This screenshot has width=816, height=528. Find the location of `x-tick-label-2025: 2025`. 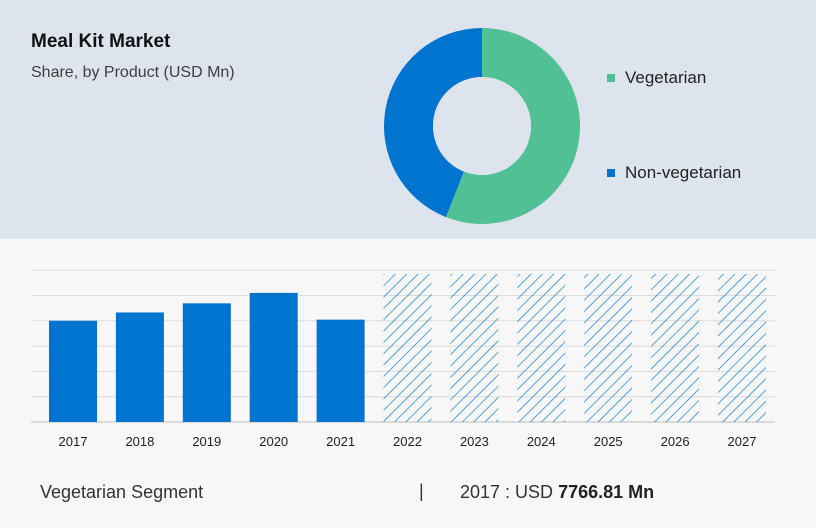

x-tick-label-2025: 2025 is located at coordinates (608, 441).